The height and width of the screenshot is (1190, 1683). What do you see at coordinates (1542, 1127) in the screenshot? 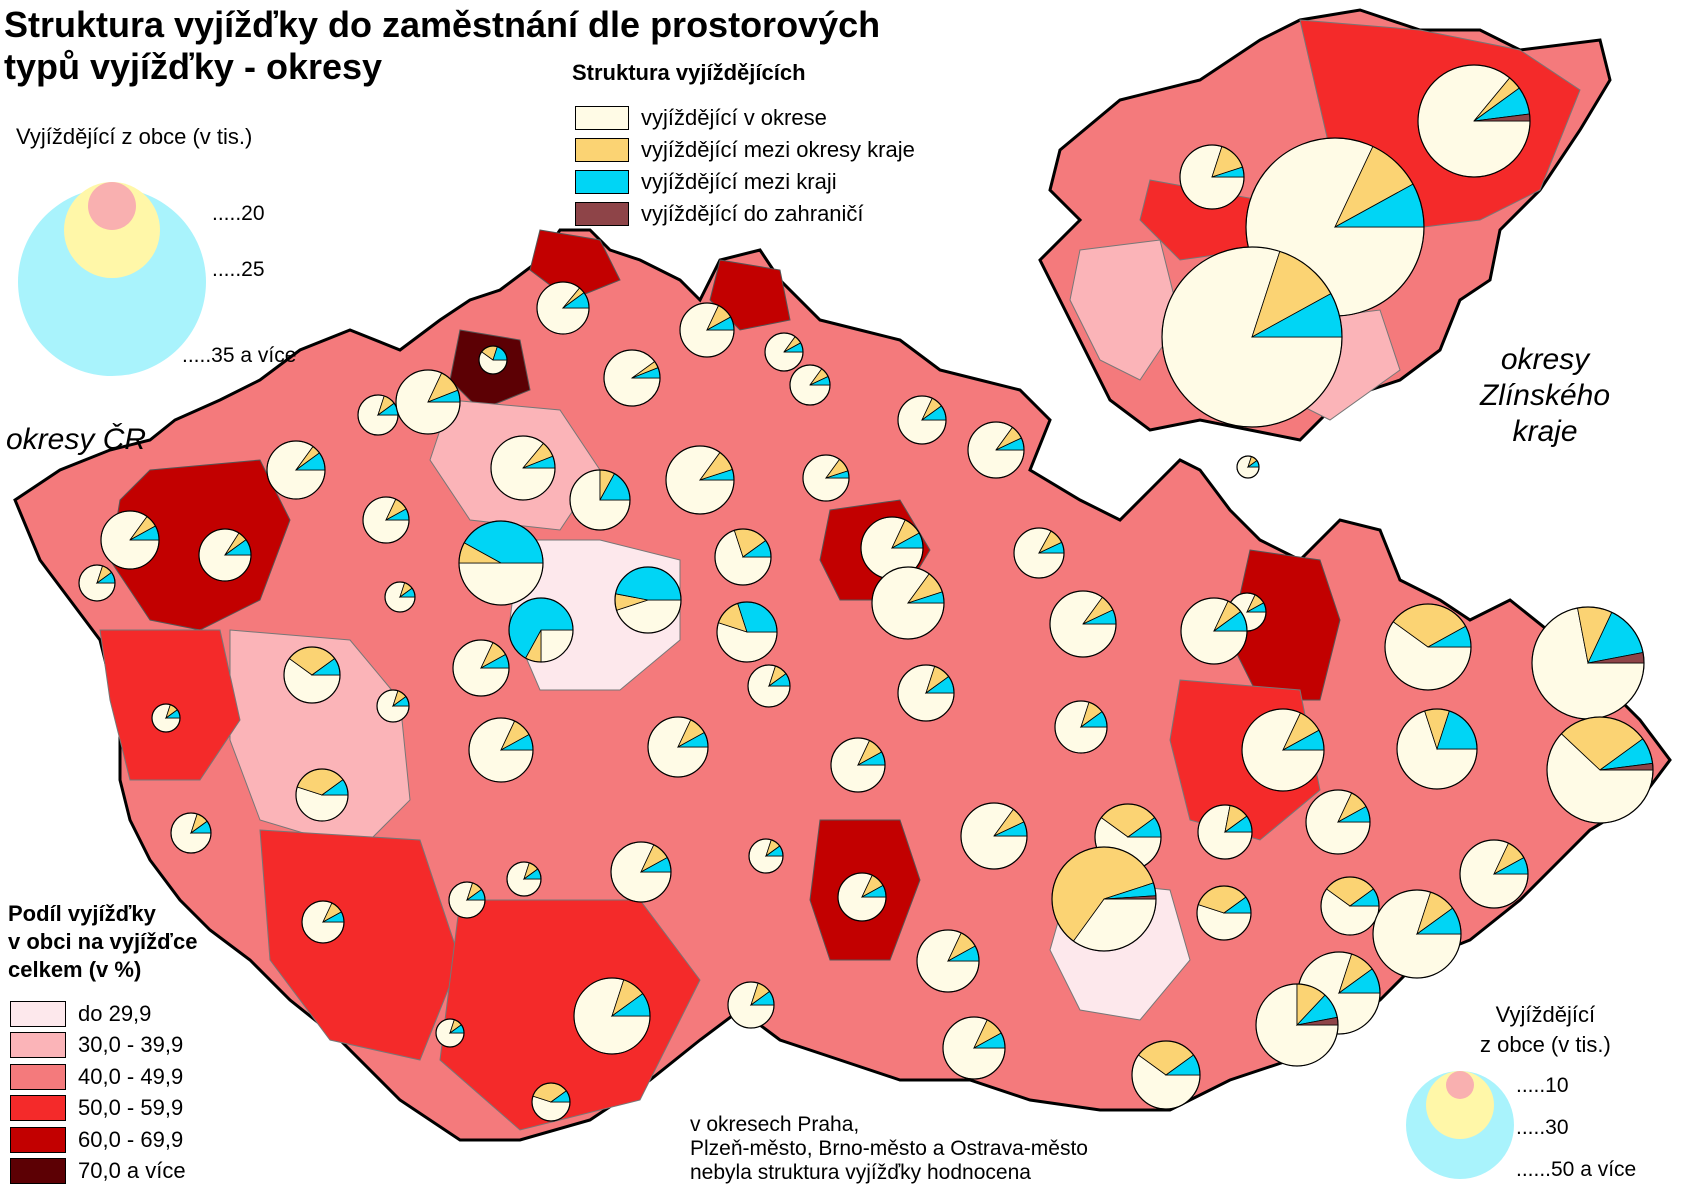
I see `zlin-size-label-30: .....30` at bounding box center [1542, 1127].